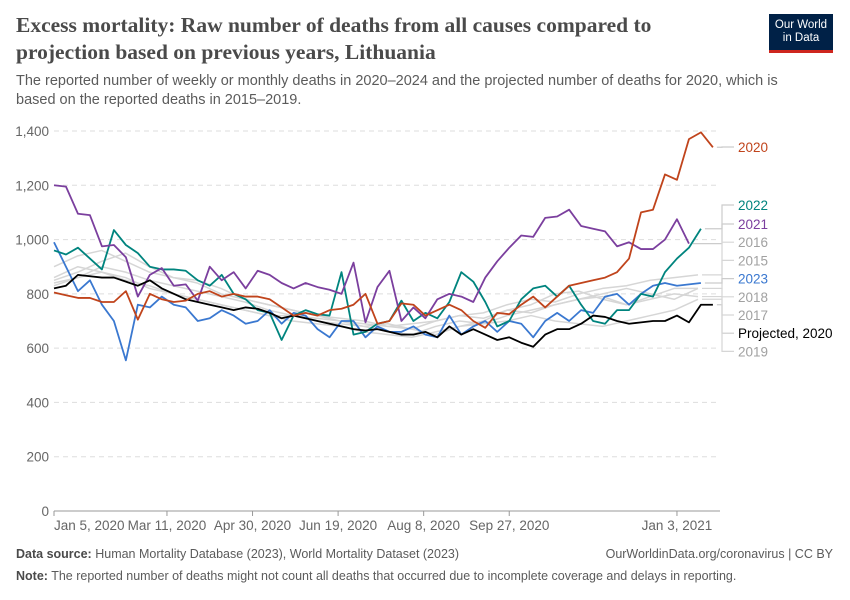  Describe the element at coordinates (45, 511) in the screenshot. I see `y-tick-label: 0` at that location.